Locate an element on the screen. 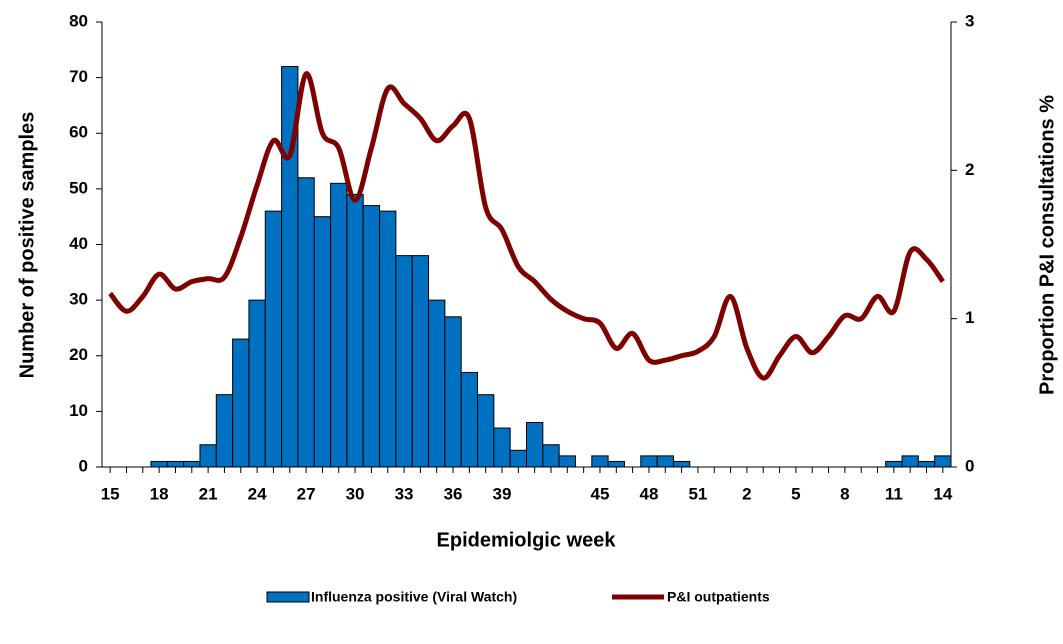 This screenshot has height=644, width=1063. x-tick-label: 14 is located at coordinates (942, 493).